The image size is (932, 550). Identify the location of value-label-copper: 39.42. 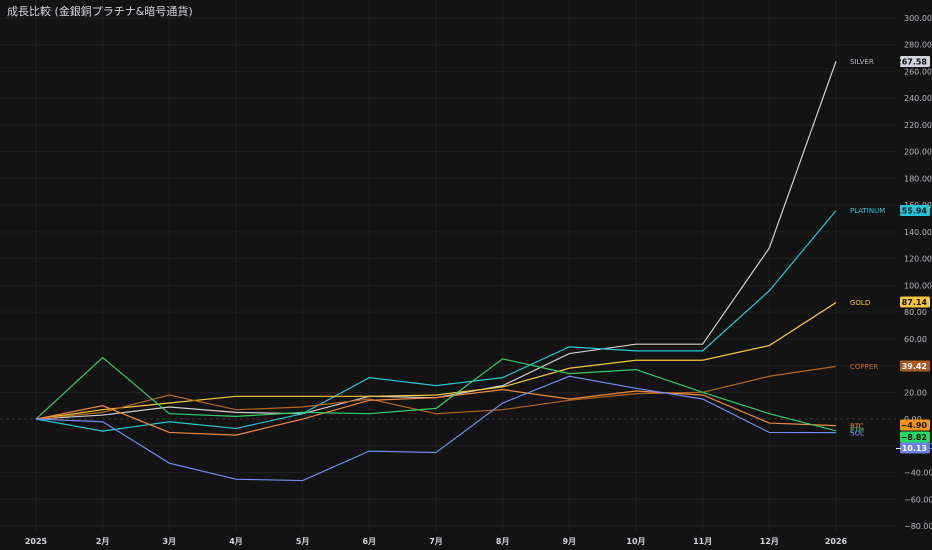
(914, 366).